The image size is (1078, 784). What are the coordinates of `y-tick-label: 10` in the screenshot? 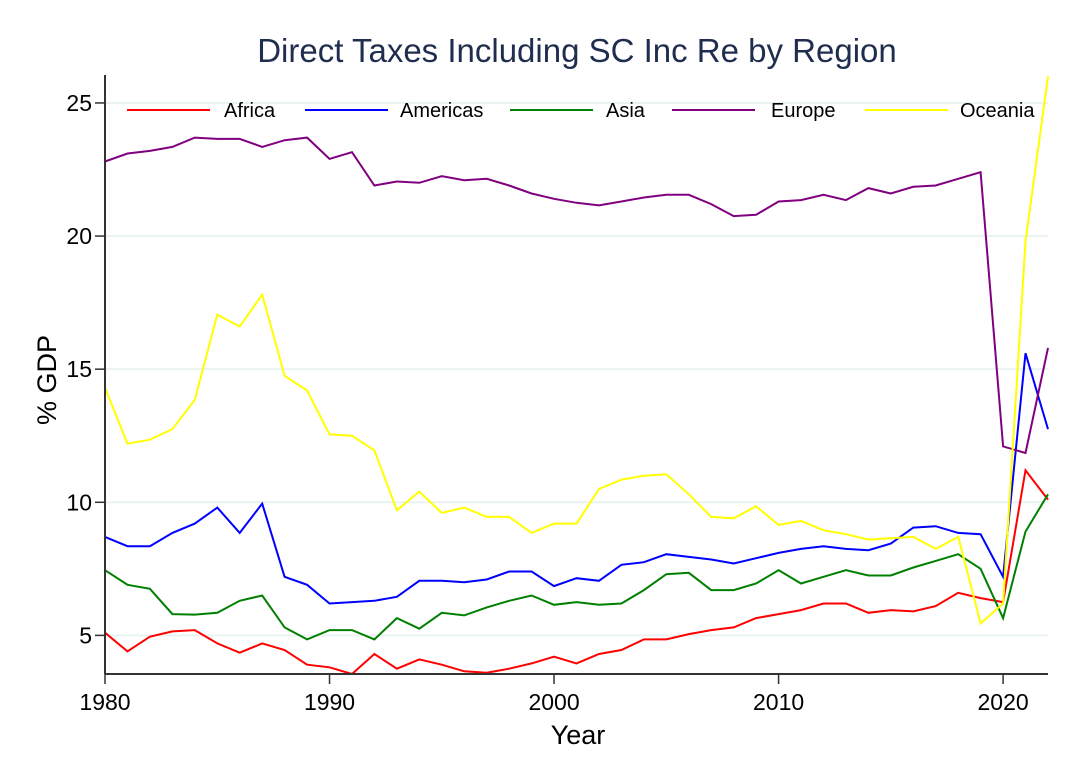 It's located at (79, 502).